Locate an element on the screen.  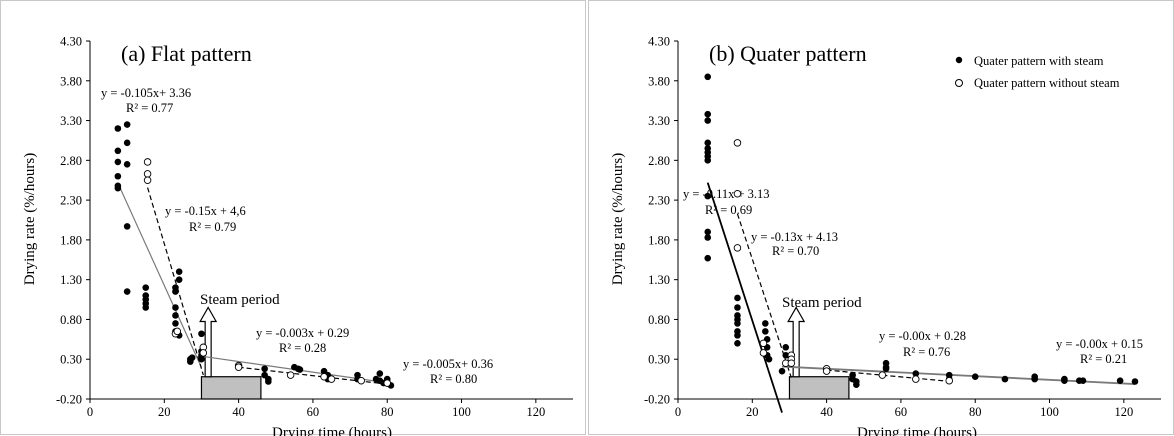
y-tick-label: 3.30 is located at coordinates (71, 121).